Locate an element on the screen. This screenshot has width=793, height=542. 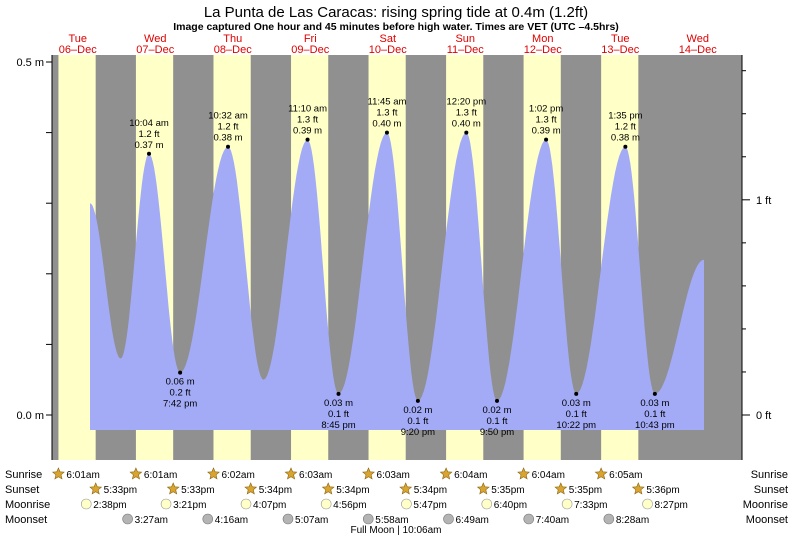
high-tide-time: 11:10 am is located at coordinates (307, 109).